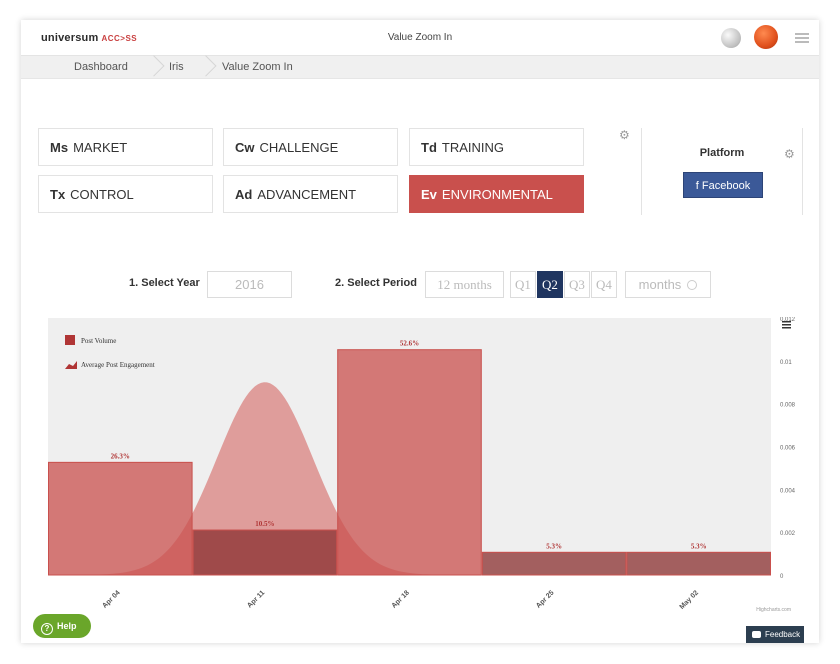 The height and width of the screenshot is (664, 840). What do you see at coordinates (245, 147) in the screenshot?
I see `category-abbr: Cw` at bounding box center [245, 147].